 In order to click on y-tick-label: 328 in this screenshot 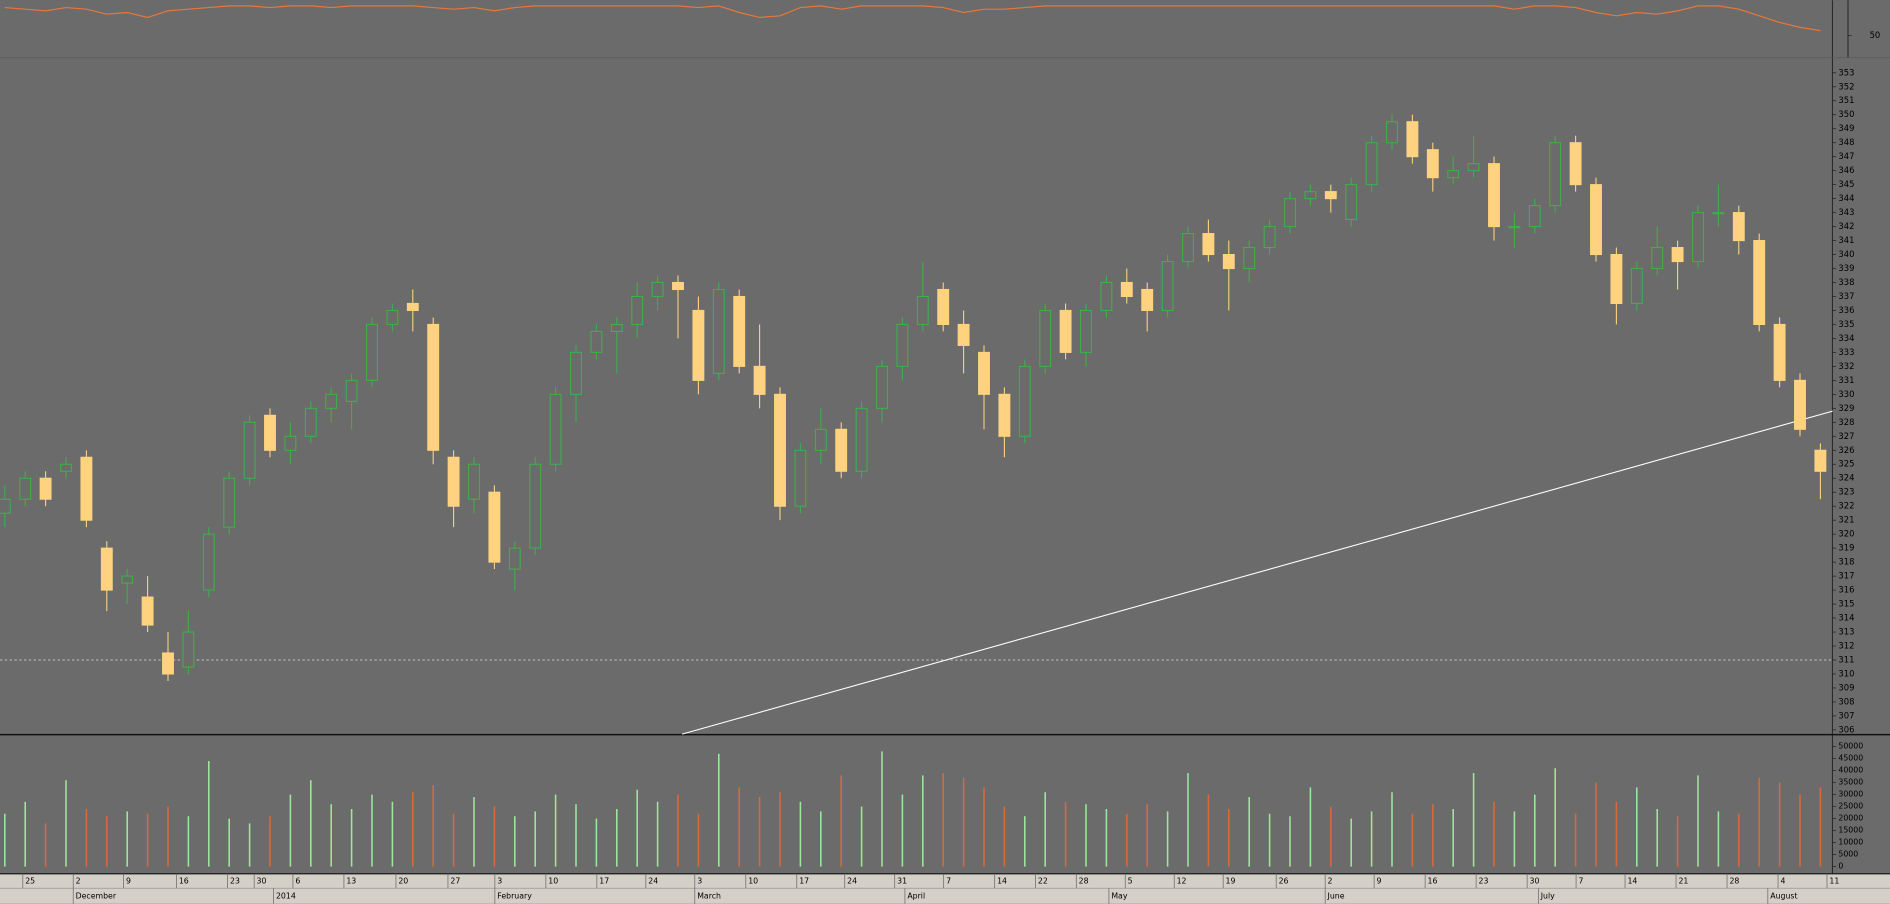, I will do `click(1846, 422)`.